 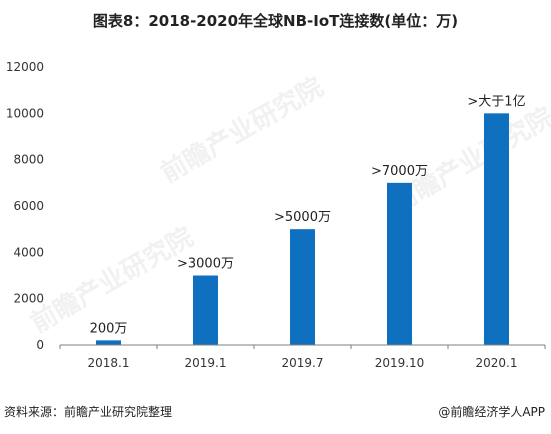 What do you see at coordinates (206, 363) in the screenshot?
I see `x-tick-label: 2019.1` at bounding box center [206, 363].